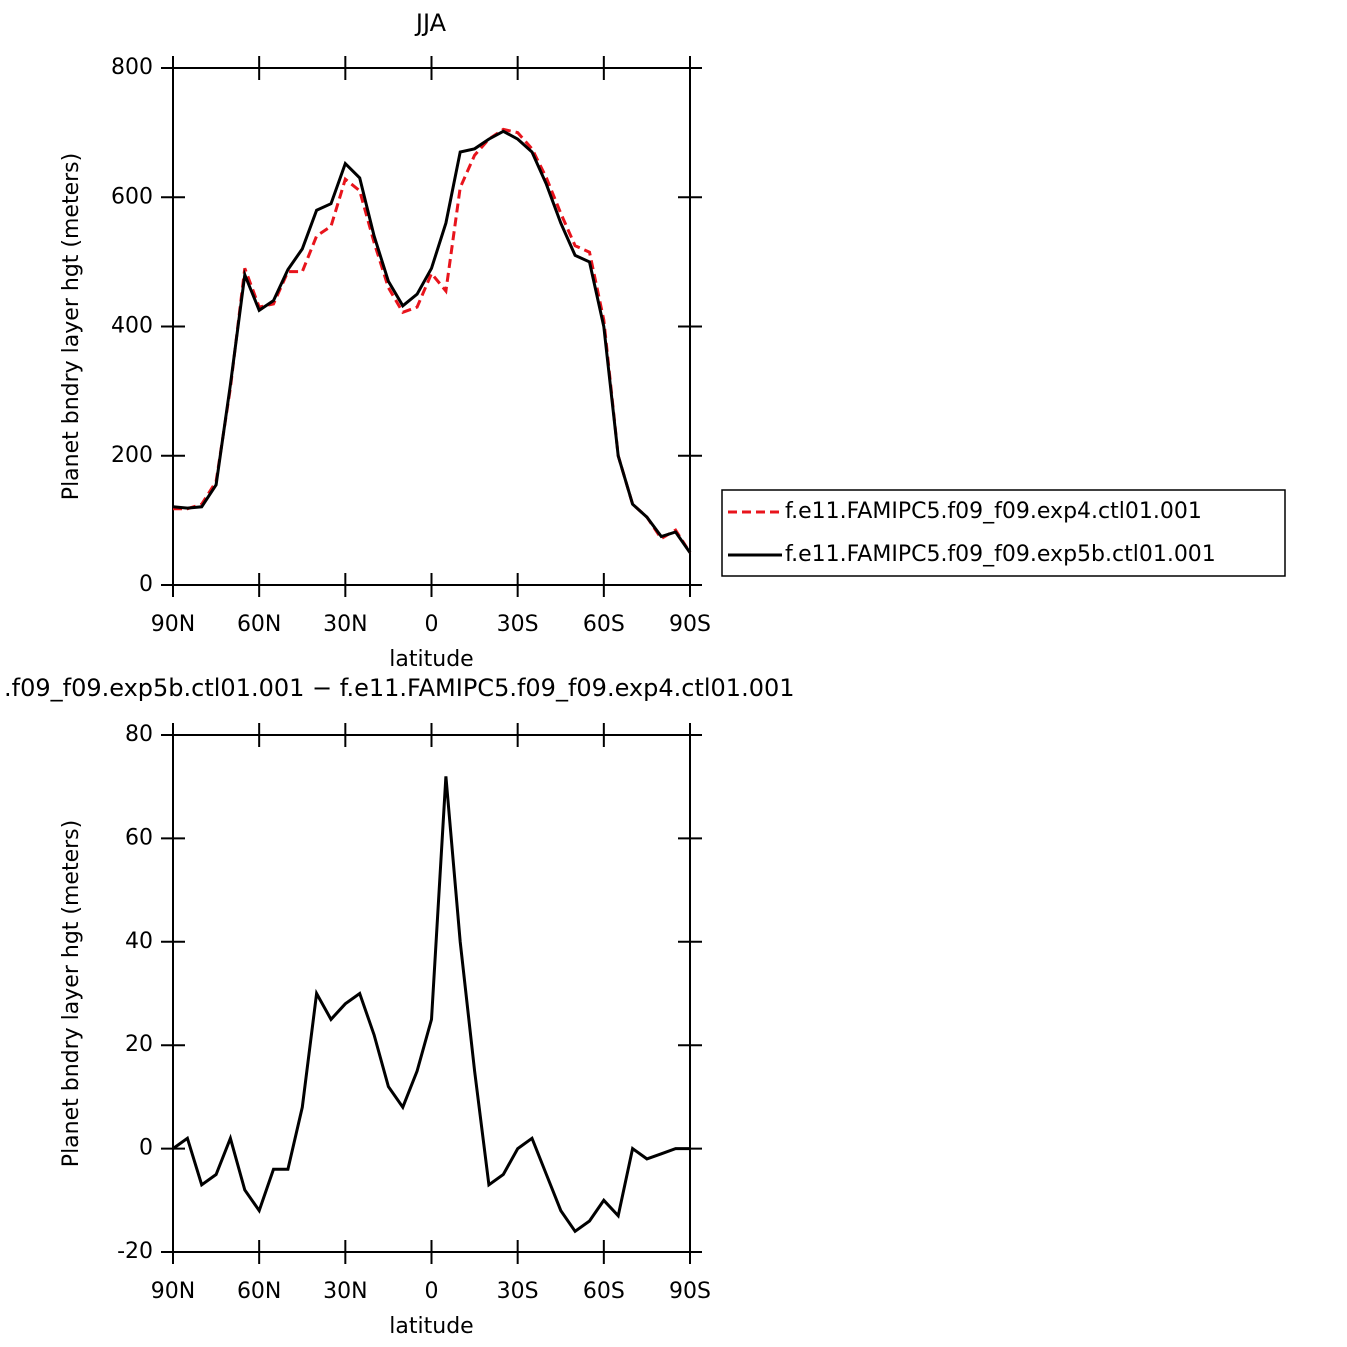 This screenshot has height=1347, width=1347. I want to click on legend-label: f.e11.FAMIPC5.f09_f09.exp5b.ctl01.001, so click(1000, 554).